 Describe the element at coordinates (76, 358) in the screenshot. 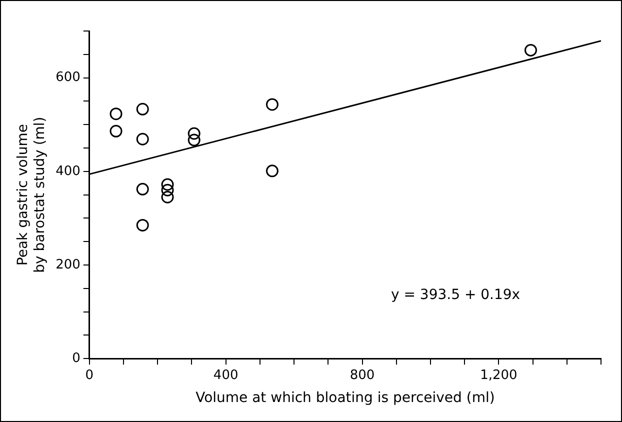

I see `y-tick-label: 0` at that location.